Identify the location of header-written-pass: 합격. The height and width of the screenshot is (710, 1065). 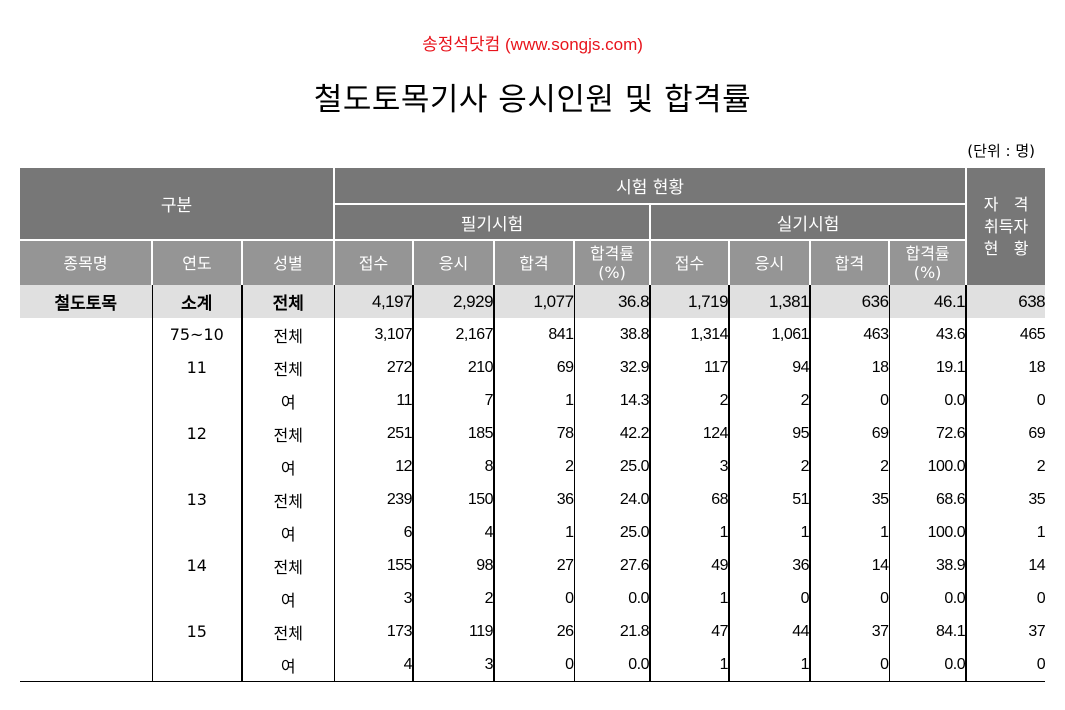
(535, 262).